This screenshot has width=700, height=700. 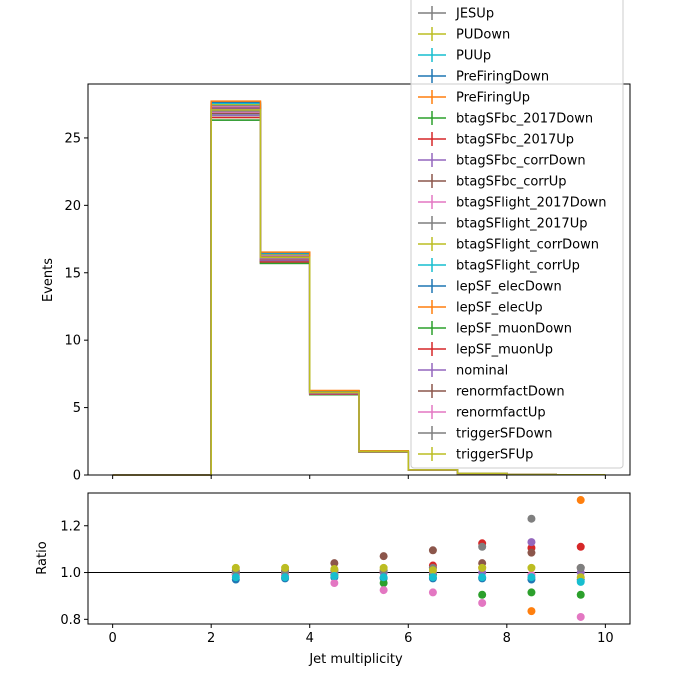 I want to click on legend-label-lepSF_muonUp: lepSF_muonUp, so click(x=504, y=350).